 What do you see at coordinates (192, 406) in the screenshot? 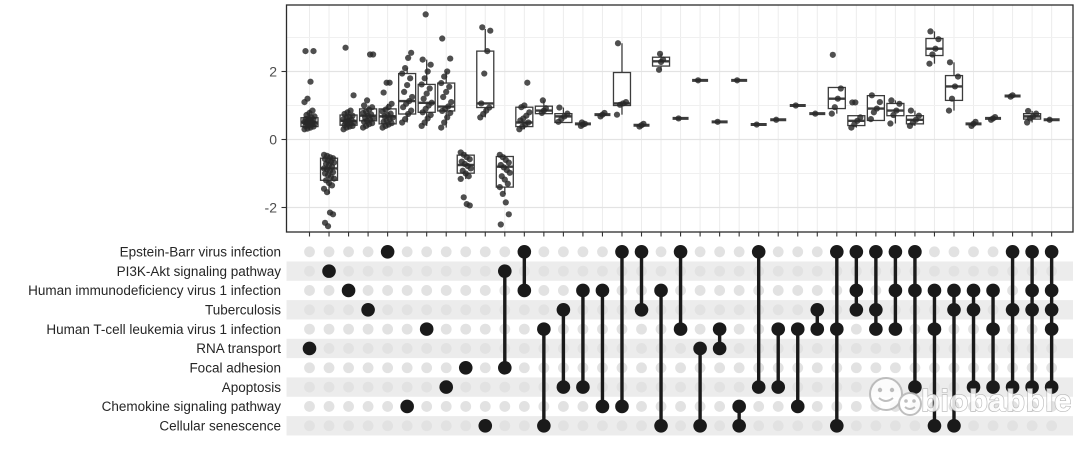
I see `pathway-label: Chemokine signaling pathway` at bounding box center [192, 406].